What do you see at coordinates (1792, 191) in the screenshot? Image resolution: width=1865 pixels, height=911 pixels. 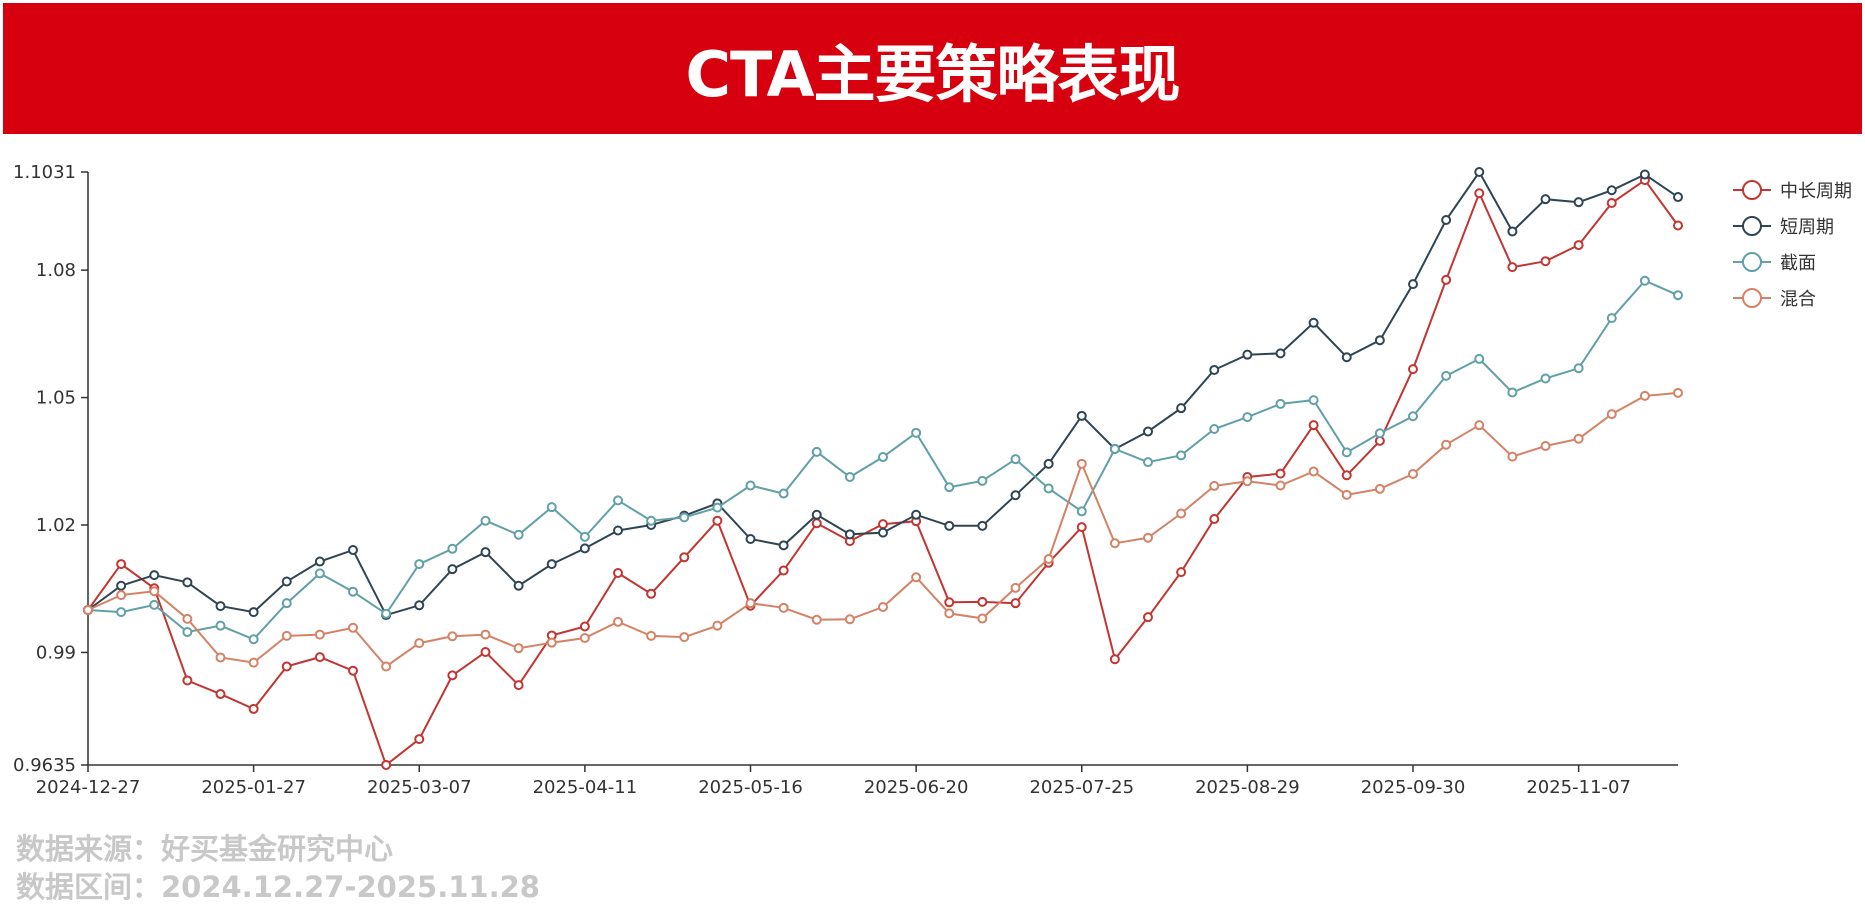 I see `legend-item-0: 中长周期` at bounding box center [1792, 191].